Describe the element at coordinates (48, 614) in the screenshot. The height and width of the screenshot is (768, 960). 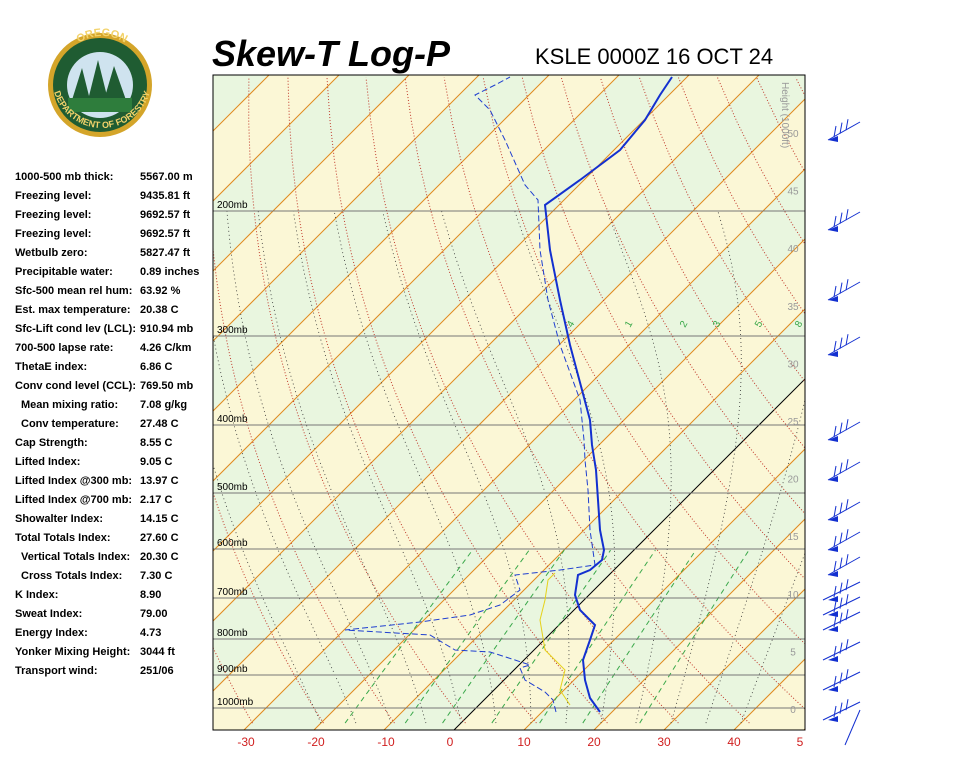
I see `stat-label: Sweat Index:` at that location.